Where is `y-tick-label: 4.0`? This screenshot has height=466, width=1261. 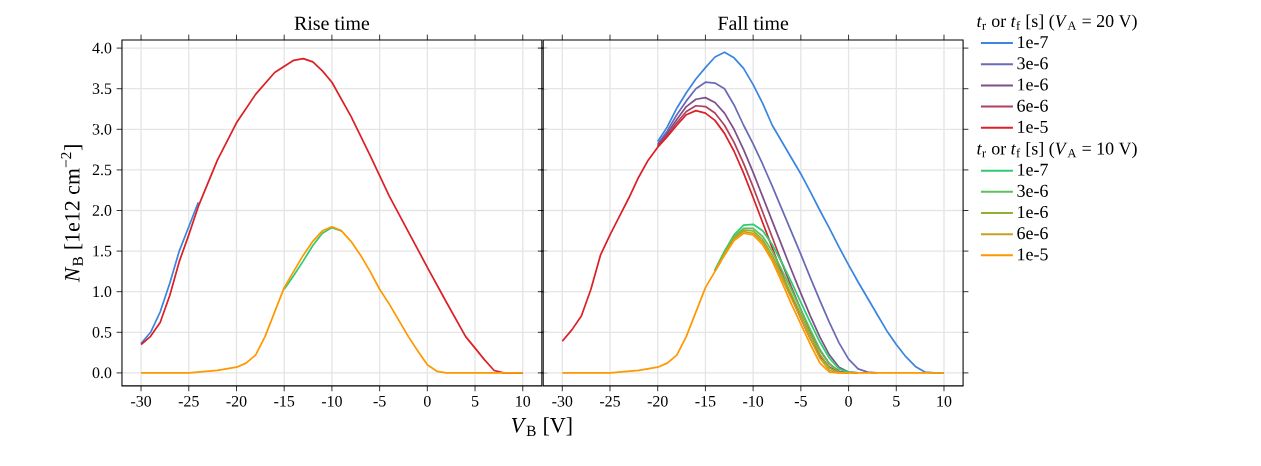 y-tick-label: 4.0 is located at coordinates (102, 48).